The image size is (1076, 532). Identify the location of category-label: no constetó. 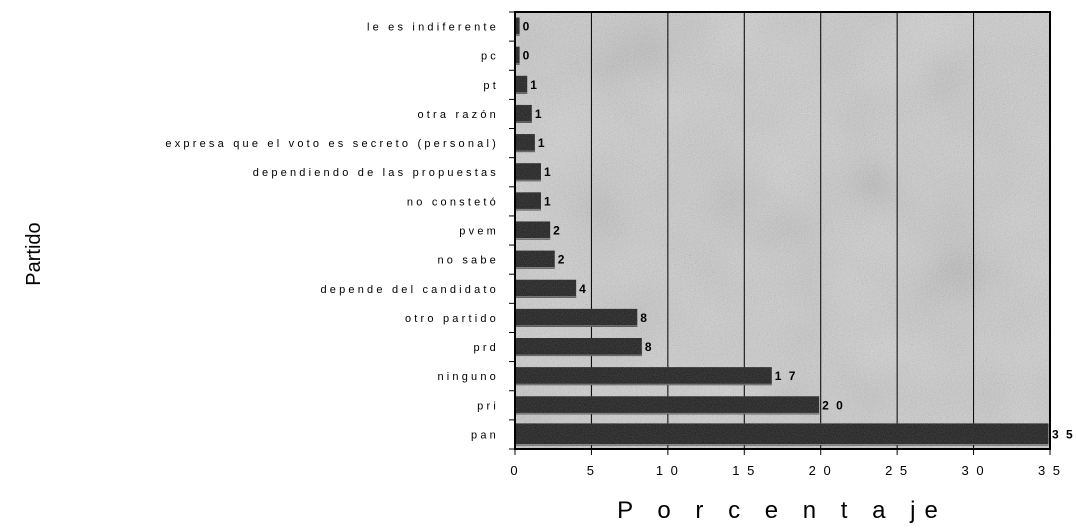
(453, 202).